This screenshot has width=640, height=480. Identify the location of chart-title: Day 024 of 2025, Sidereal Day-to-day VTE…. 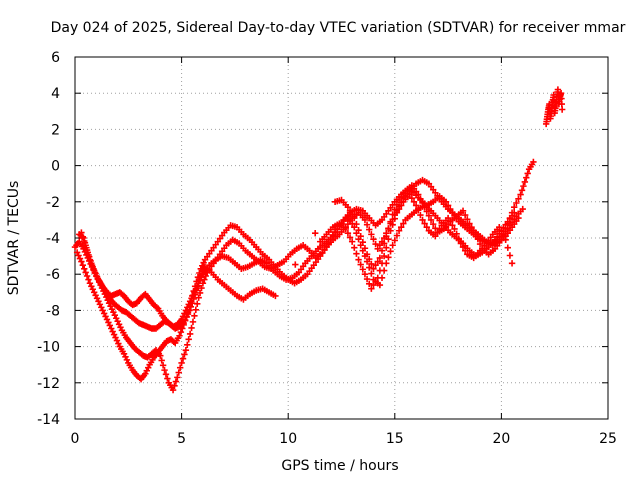
(338, 28).